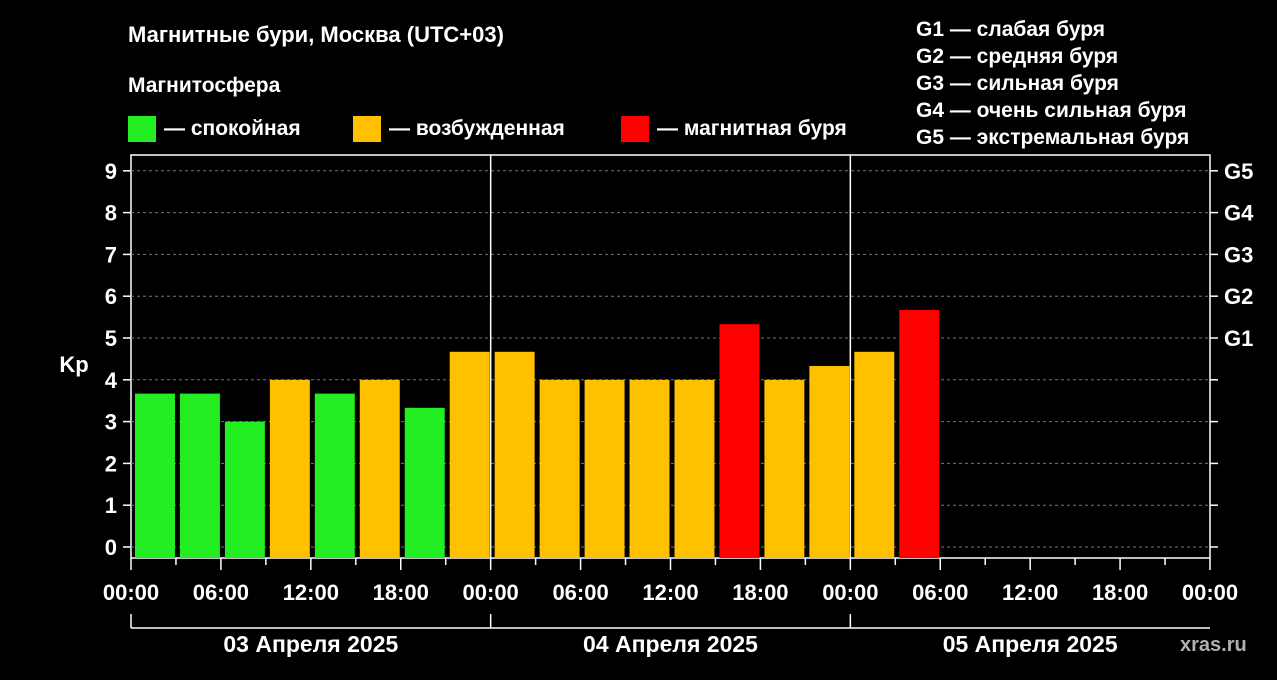 Image resolution: width=1277 pixels, height=680 pixels. Describe the element at coordinates (111, 171) in the screenshot. I see `y-tick-label: 9` at that location.